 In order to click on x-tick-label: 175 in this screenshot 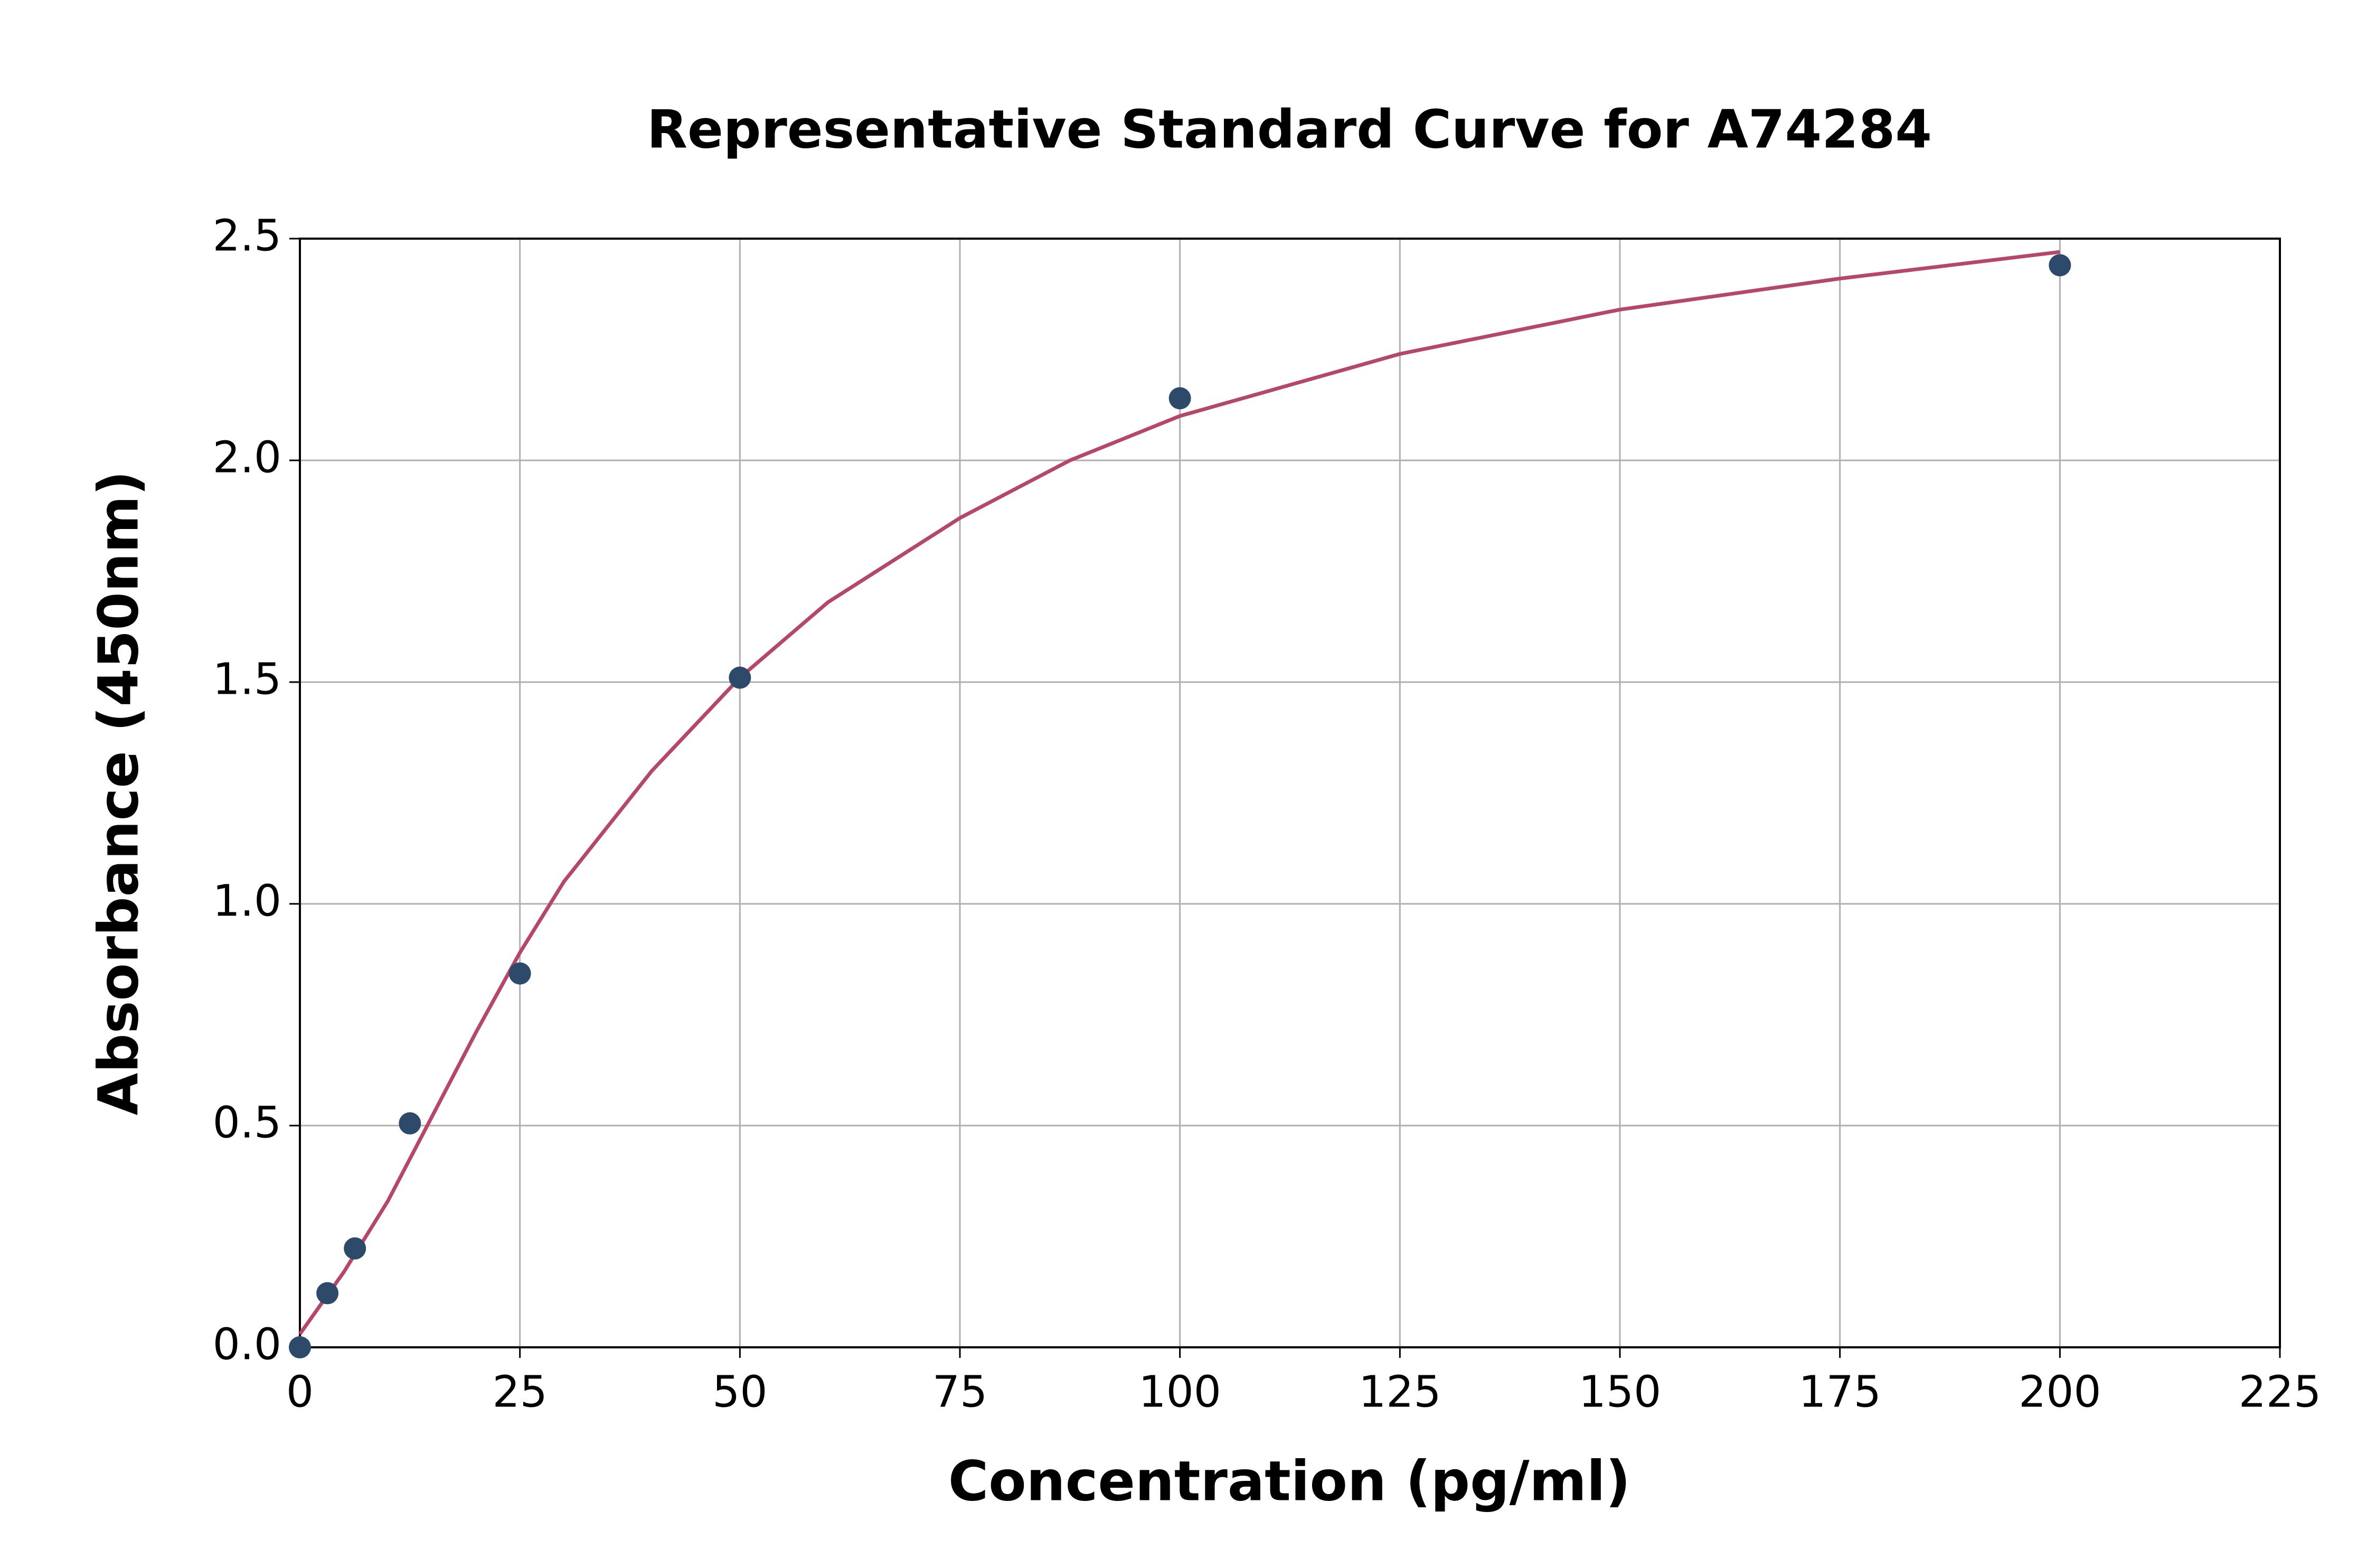, I will do `click(1840, 1392)`.